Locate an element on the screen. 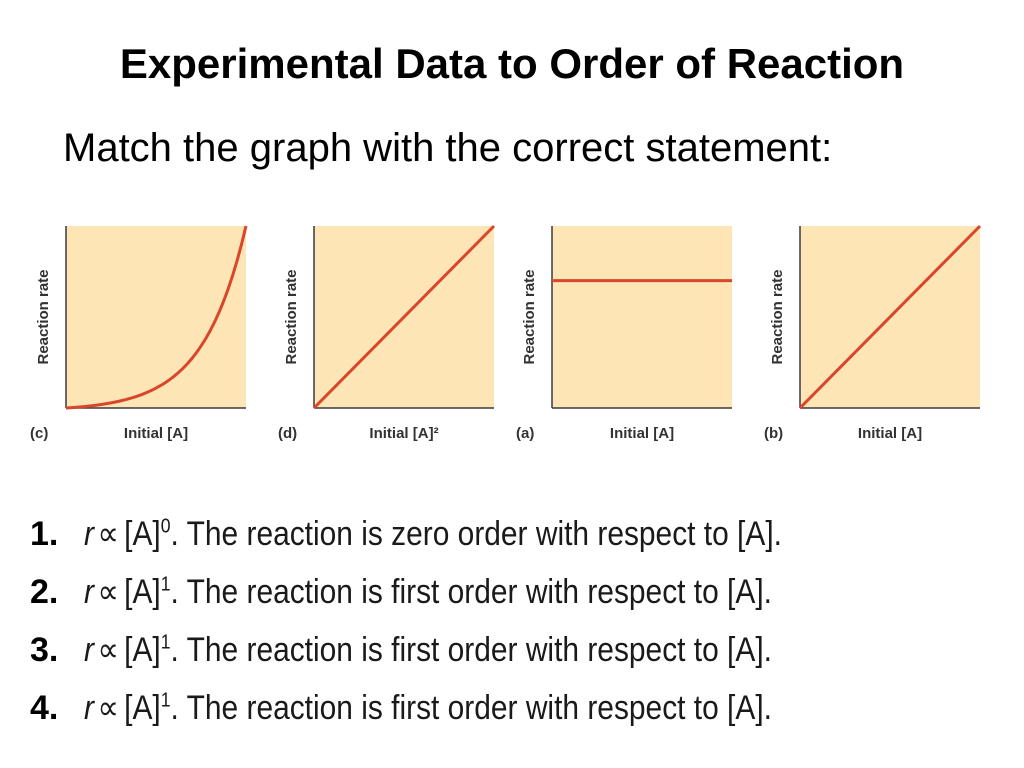 This screenshot has width=1024, height=768. chart-c: Reaction rate Initial [A] (c) is located at coordinates (144, 334).